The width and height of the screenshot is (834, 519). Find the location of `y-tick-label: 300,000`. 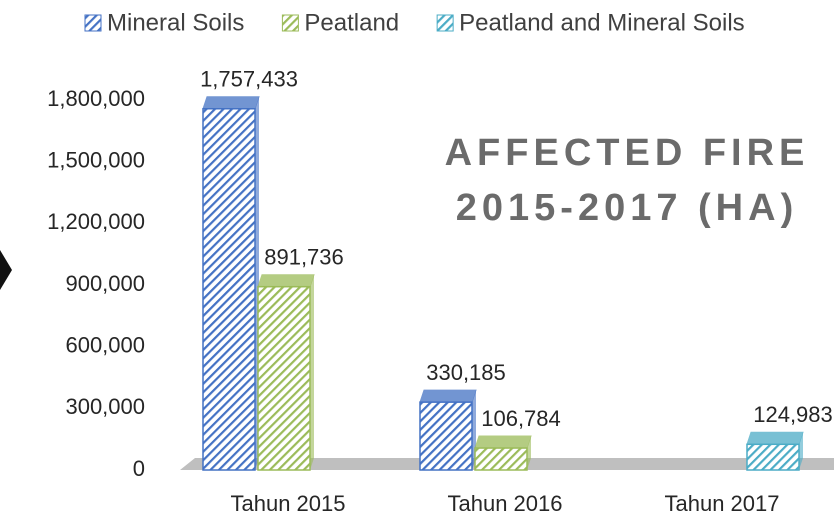

y-tick-label: 300,000 is located at coordinates (105, 406).